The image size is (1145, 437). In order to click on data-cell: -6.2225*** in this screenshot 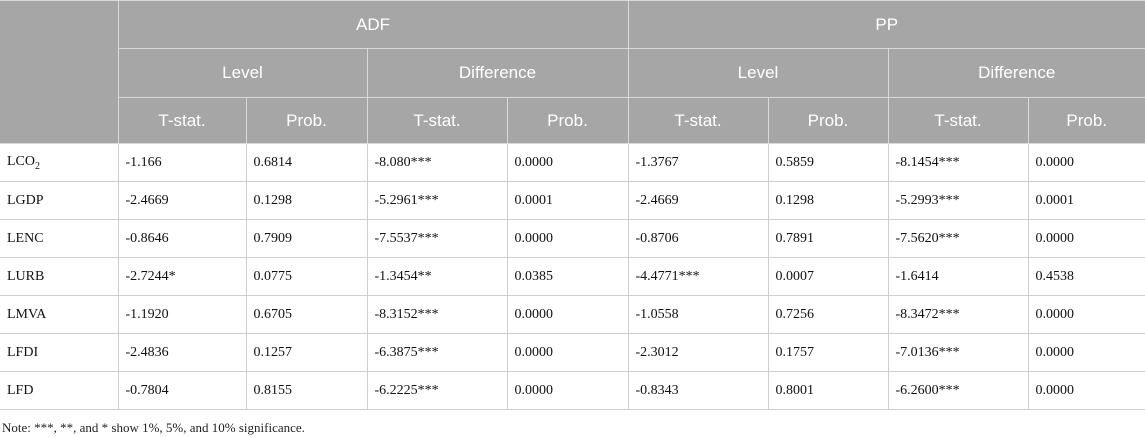, I will do `click(437, 390)`.